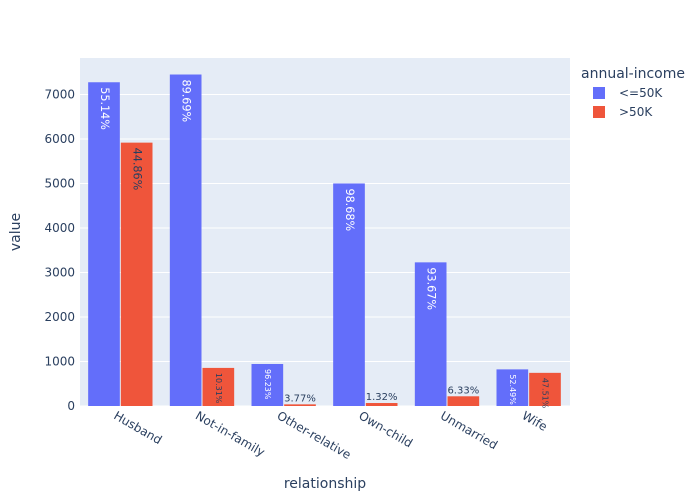  I want to click on bar-label: 6.33%, so click(463, 390).